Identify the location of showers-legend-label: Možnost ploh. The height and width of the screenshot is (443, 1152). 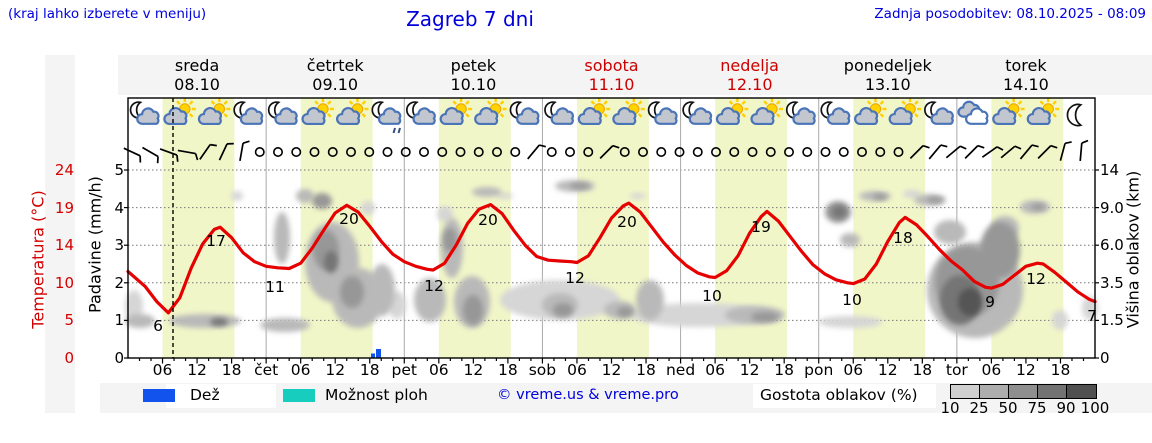
(376, 395).